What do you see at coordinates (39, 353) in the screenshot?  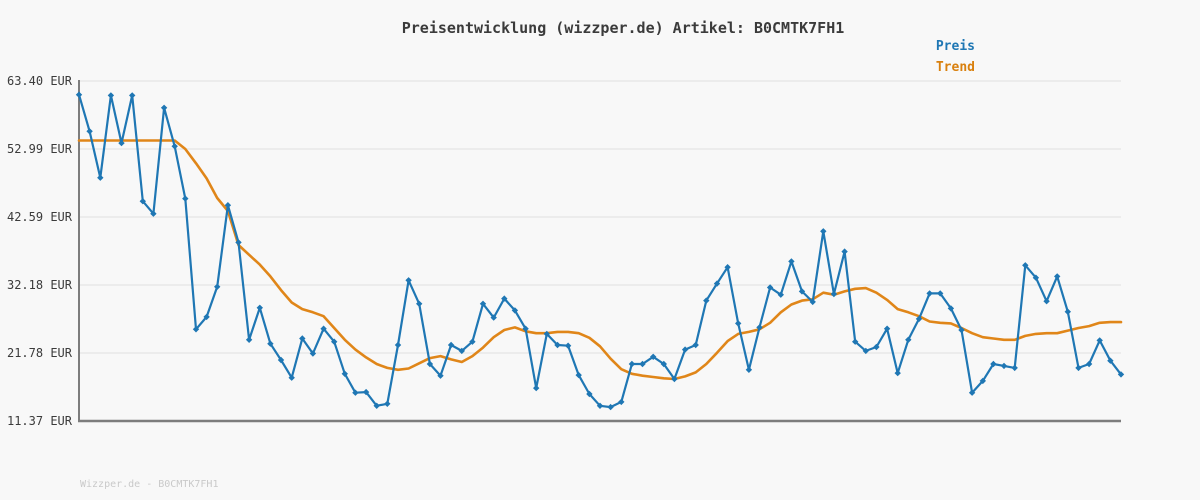 I see `y-tick-label: 21.78 EUR` at bounding box center [39, 353].